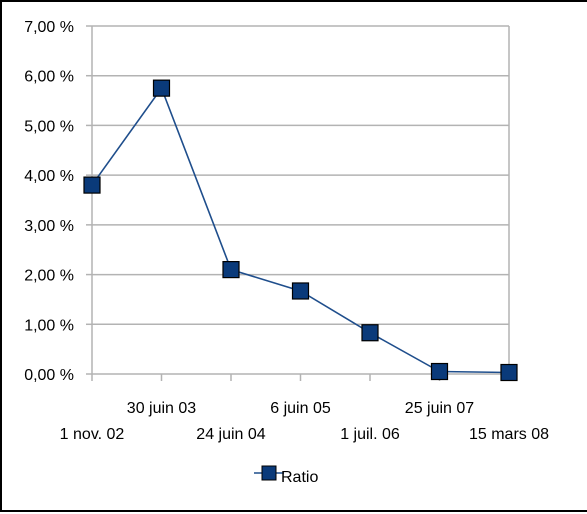  Describe the element at coordinates (49, 126) in the screenshot. I see `y-tick-label: 5,00 %` at that location.